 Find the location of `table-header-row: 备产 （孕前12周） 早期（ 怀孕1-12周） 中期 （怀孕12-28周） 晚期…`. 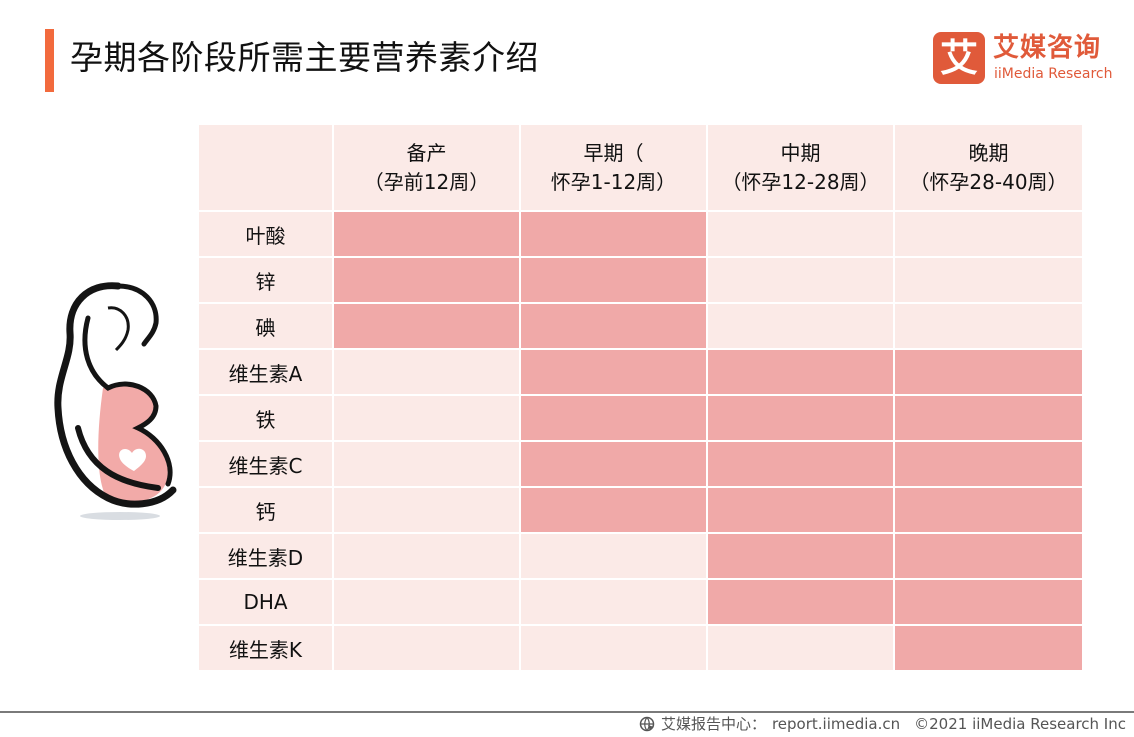

table-header-row: 备产 （孕前12周） 早期（ 怀孕1-12周） 中期 （怀孕12-28周） 晚期… is located at coordinates (641, 168).